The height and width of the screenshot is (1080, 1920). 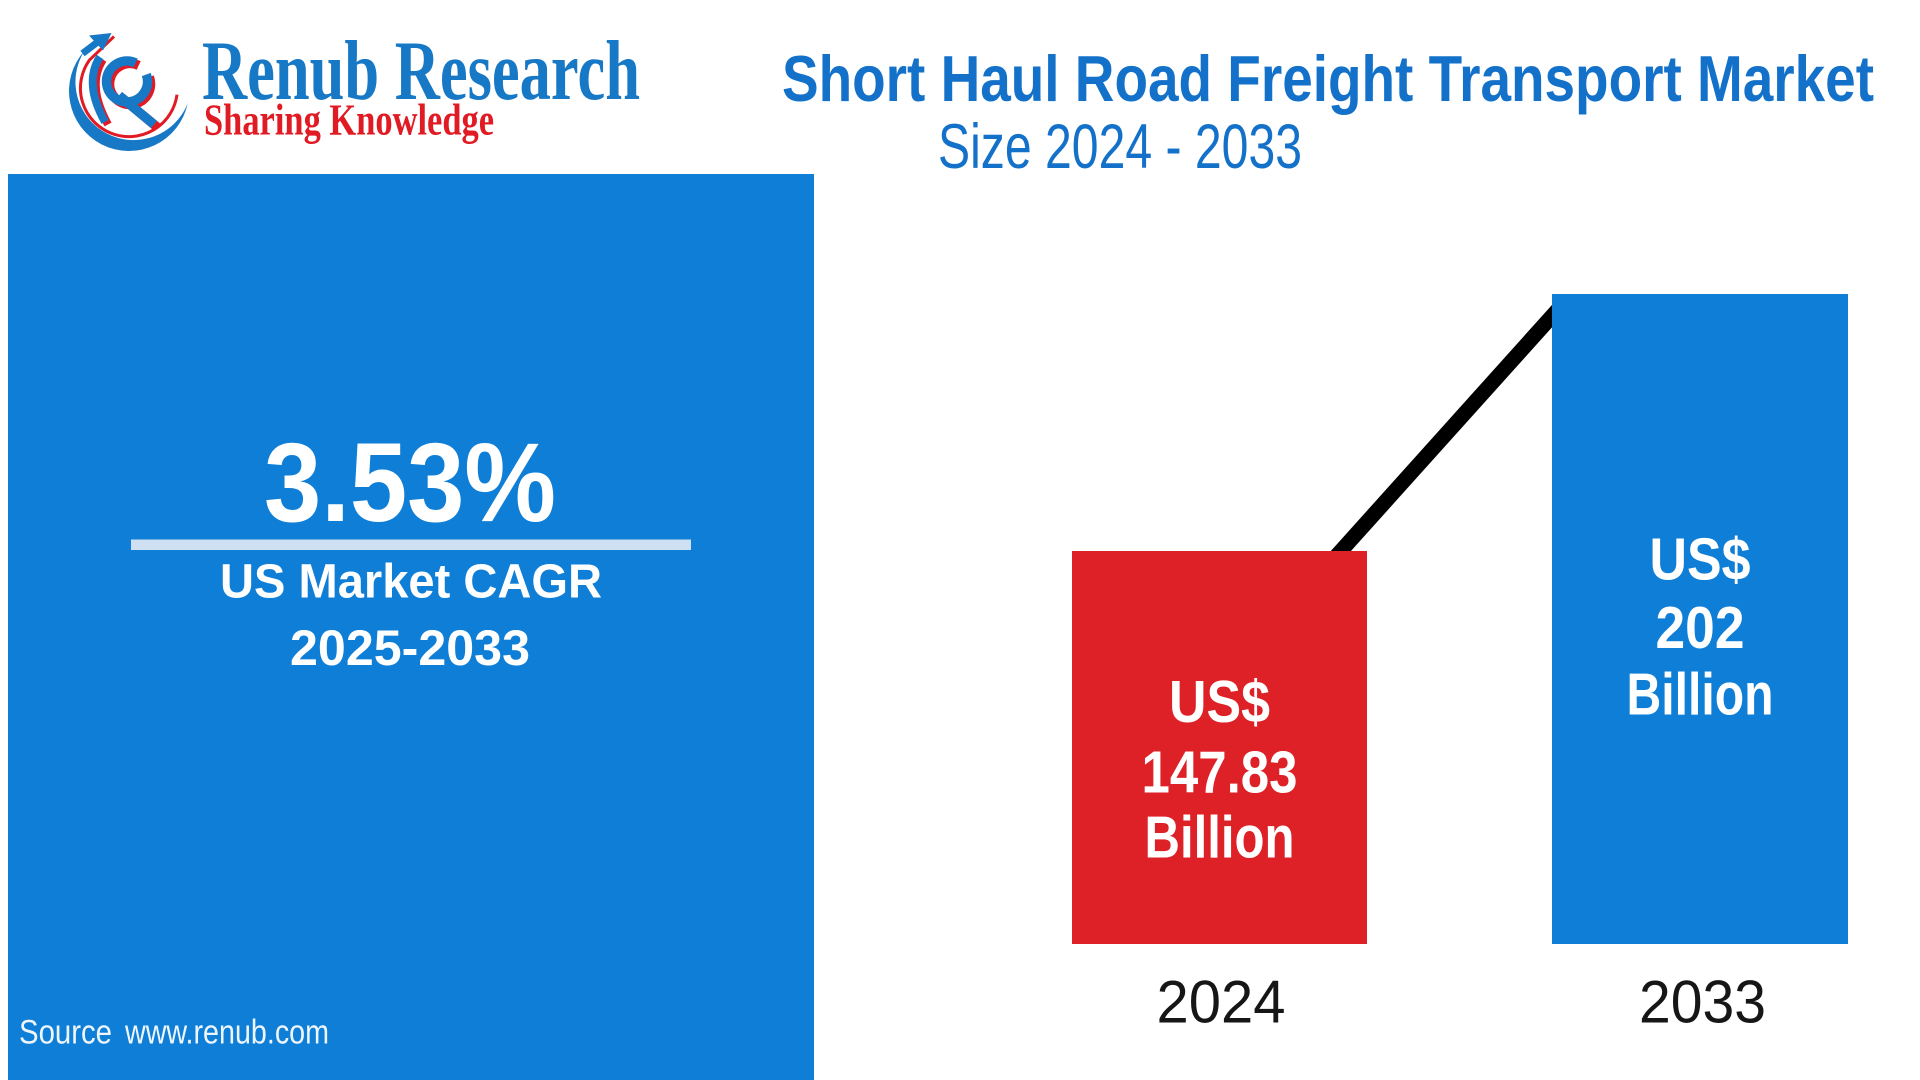 I want to click on bar-2024-label-unit: Billion, so click(x=1220, y=837).